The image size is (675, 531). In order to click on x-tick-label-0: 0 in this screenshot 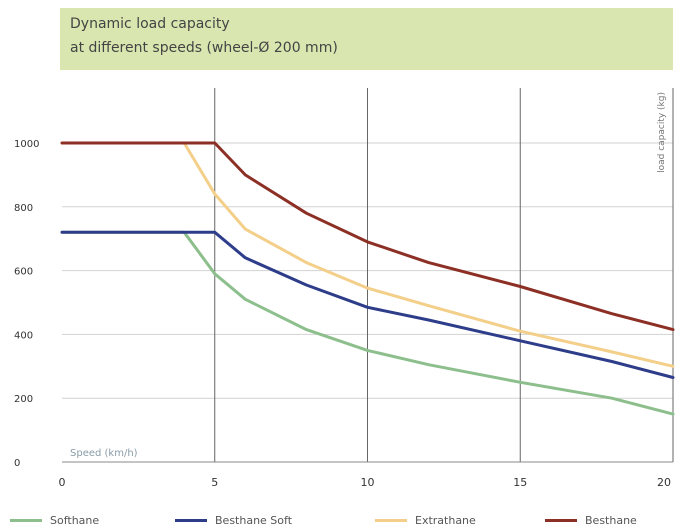, I will do `click(62, 482)`.